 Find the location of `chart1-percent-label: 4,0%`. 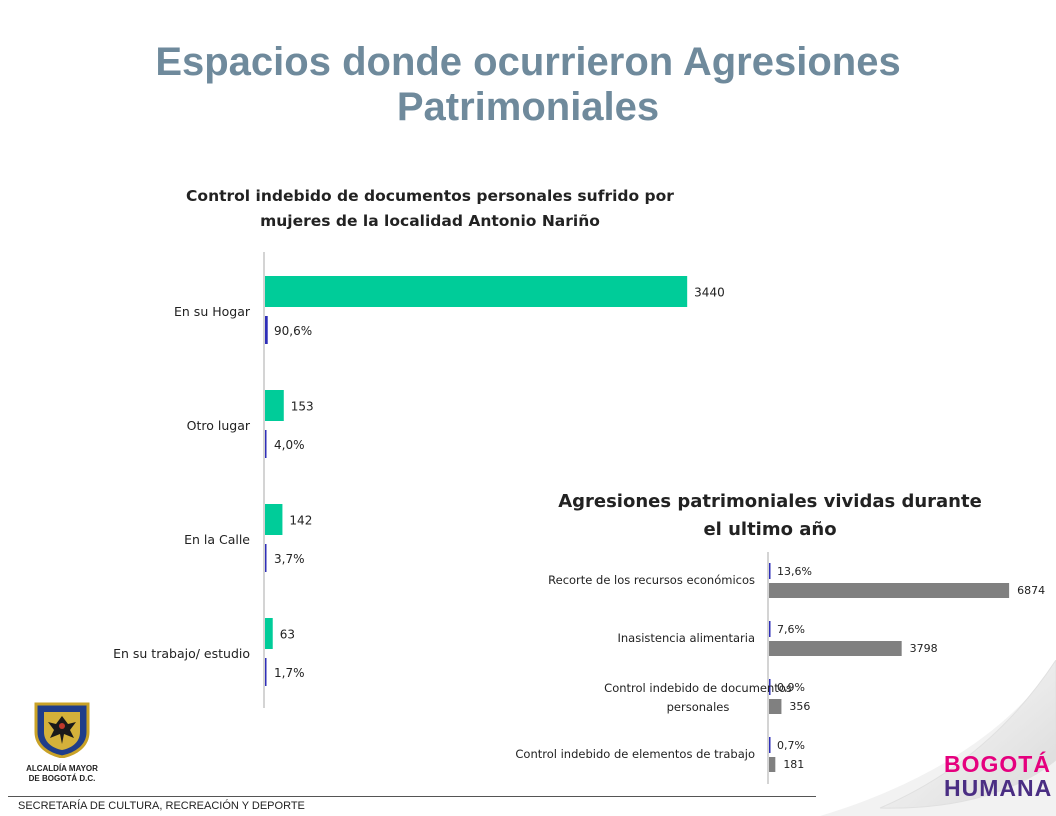

chart1-percent-label: 4,0% is located at coordinates (289, 445).